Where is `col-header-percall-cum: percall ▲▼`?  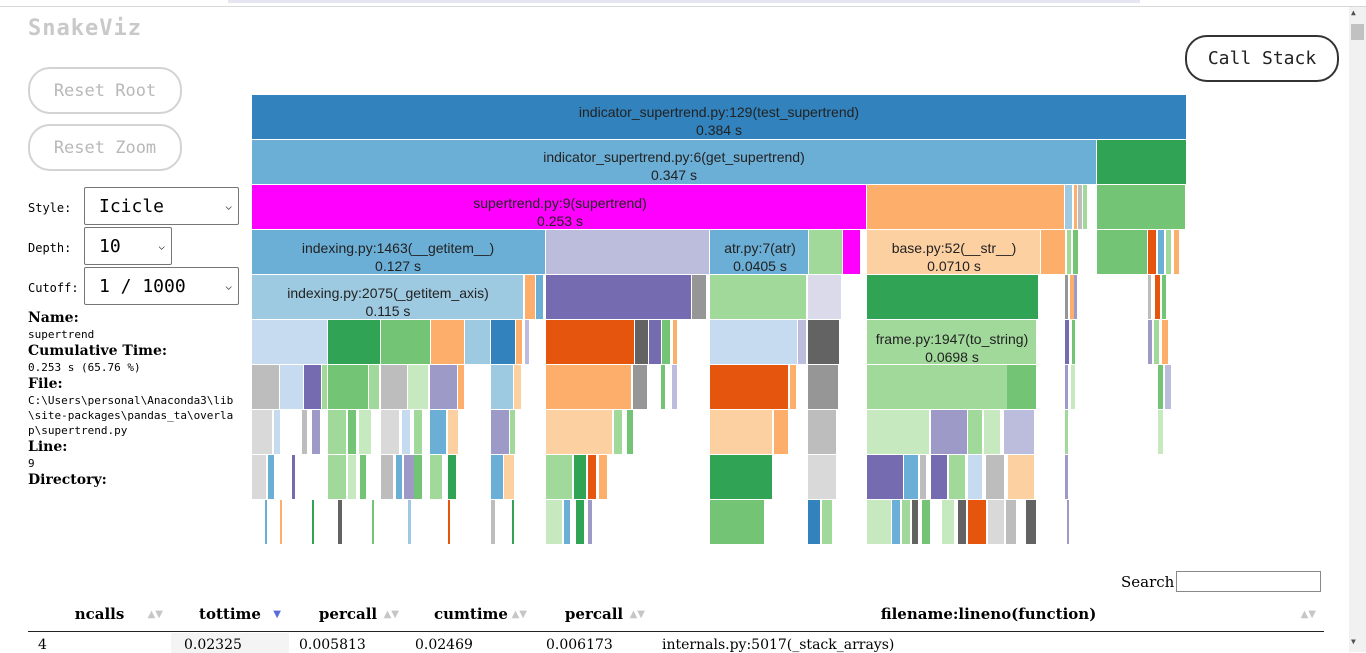
col-header-percall-cum: percall ▲▼ is located at coordinates (594, 614).